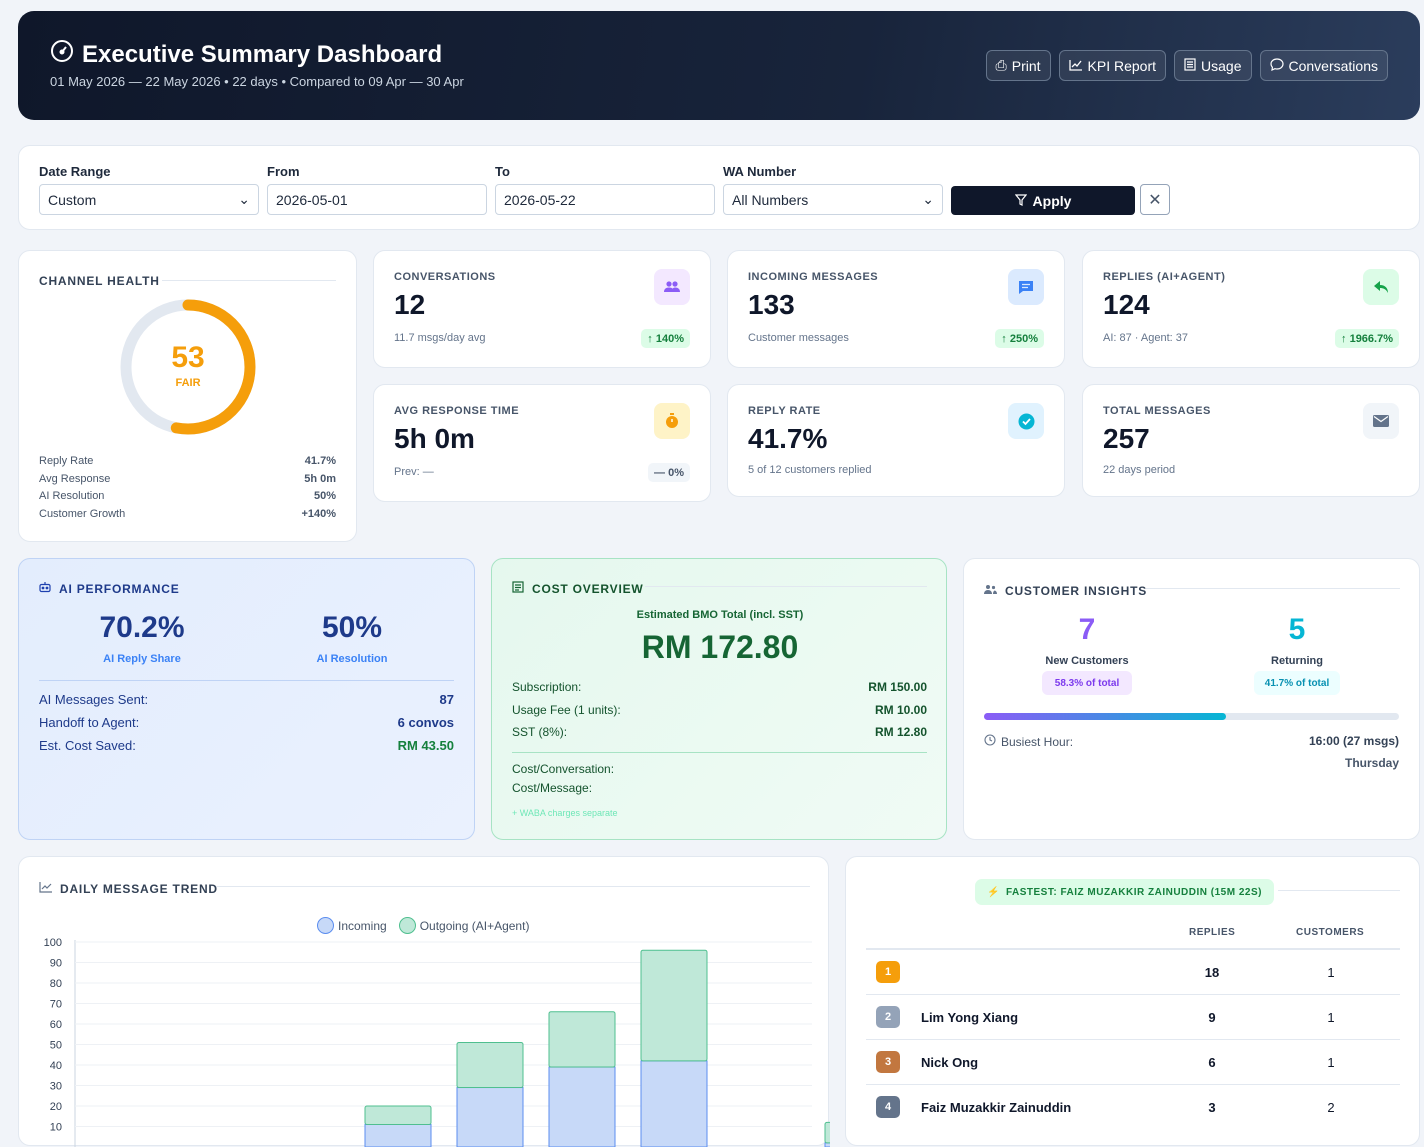  I want to click on metric-row: Avg Response 5h 0m, so click(187, 478).